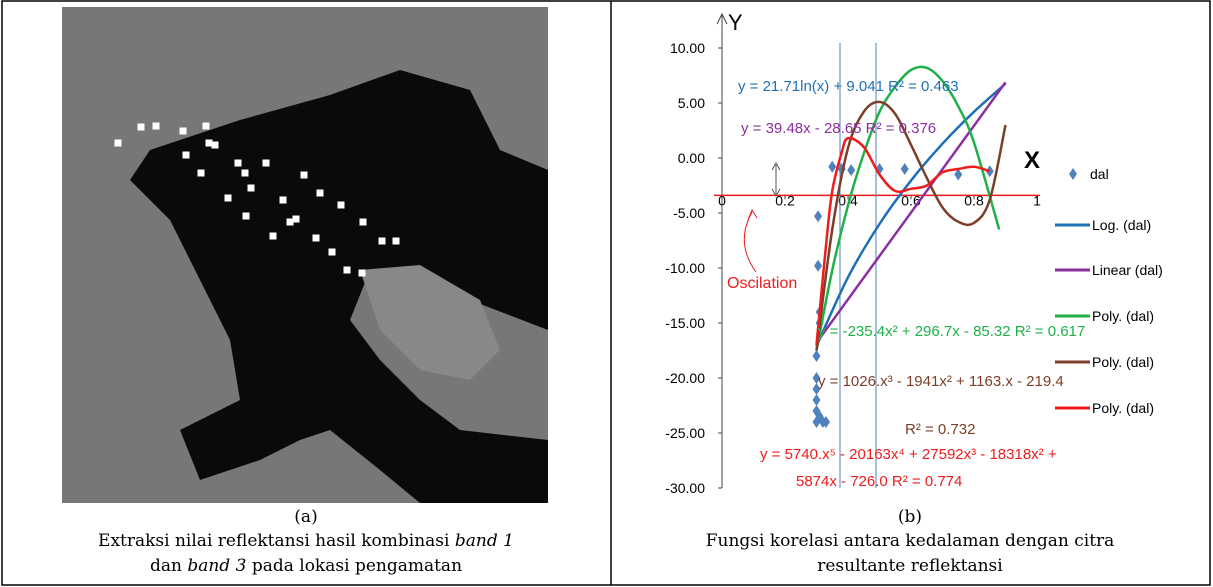  I want to click on x-tick-label: 0.2, so click(785, 200).